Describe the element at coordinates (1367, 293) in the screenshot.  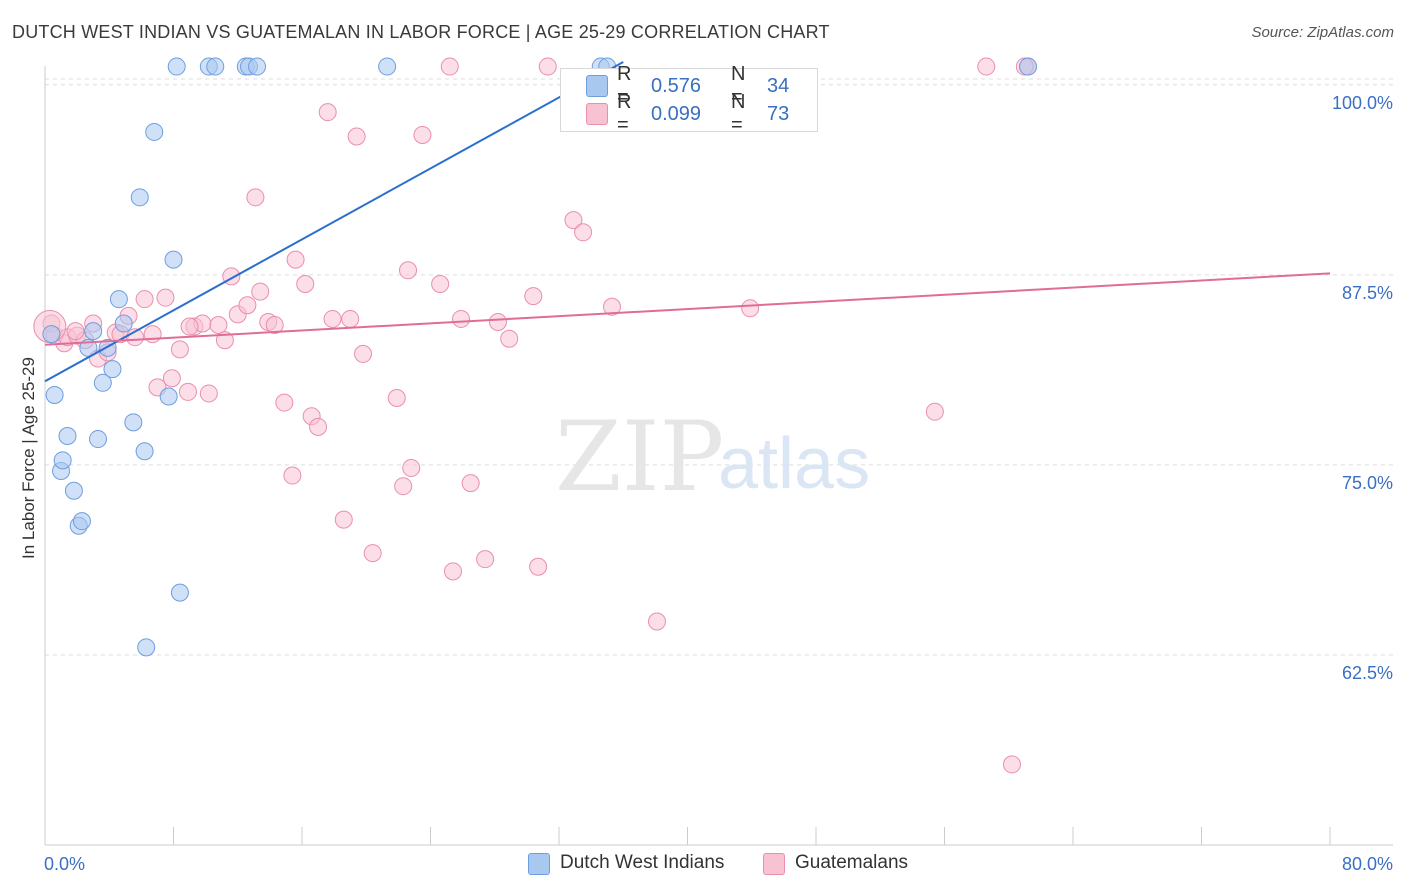
I see `y-tick-label: 87.5%` at that location.